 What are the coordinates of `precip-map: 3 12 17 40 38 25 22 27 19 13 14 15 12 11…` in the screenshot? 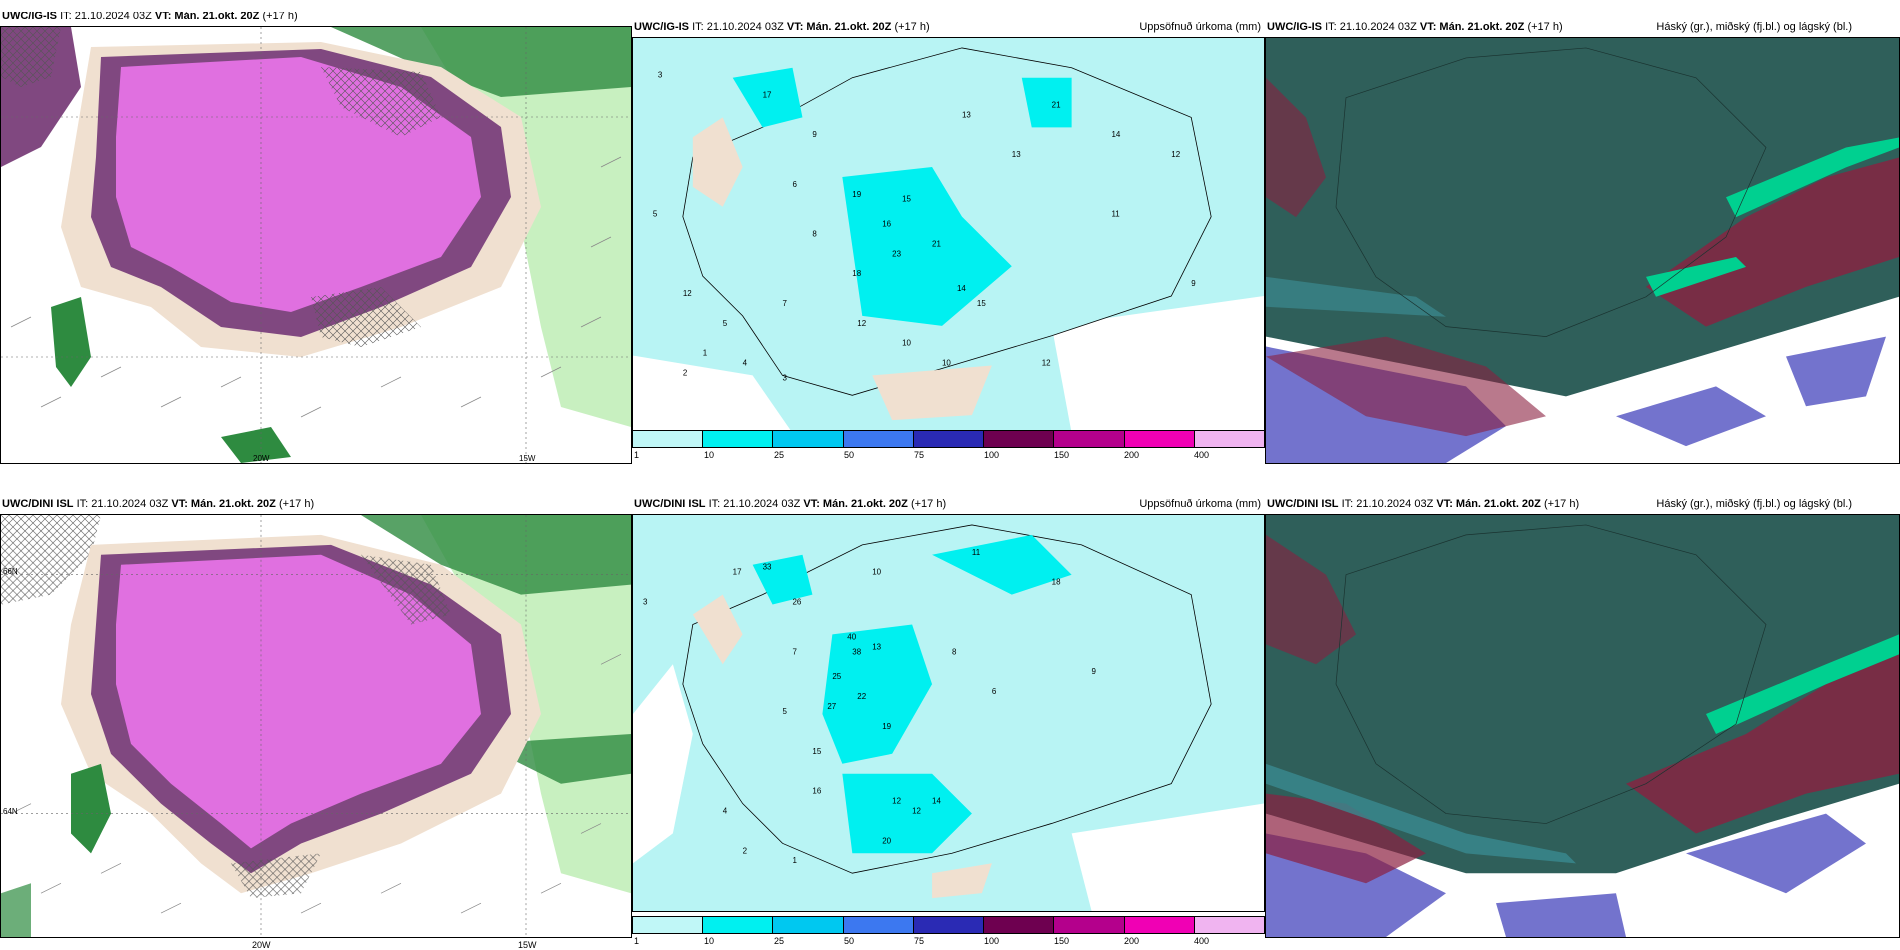 It's located at (948, 713).